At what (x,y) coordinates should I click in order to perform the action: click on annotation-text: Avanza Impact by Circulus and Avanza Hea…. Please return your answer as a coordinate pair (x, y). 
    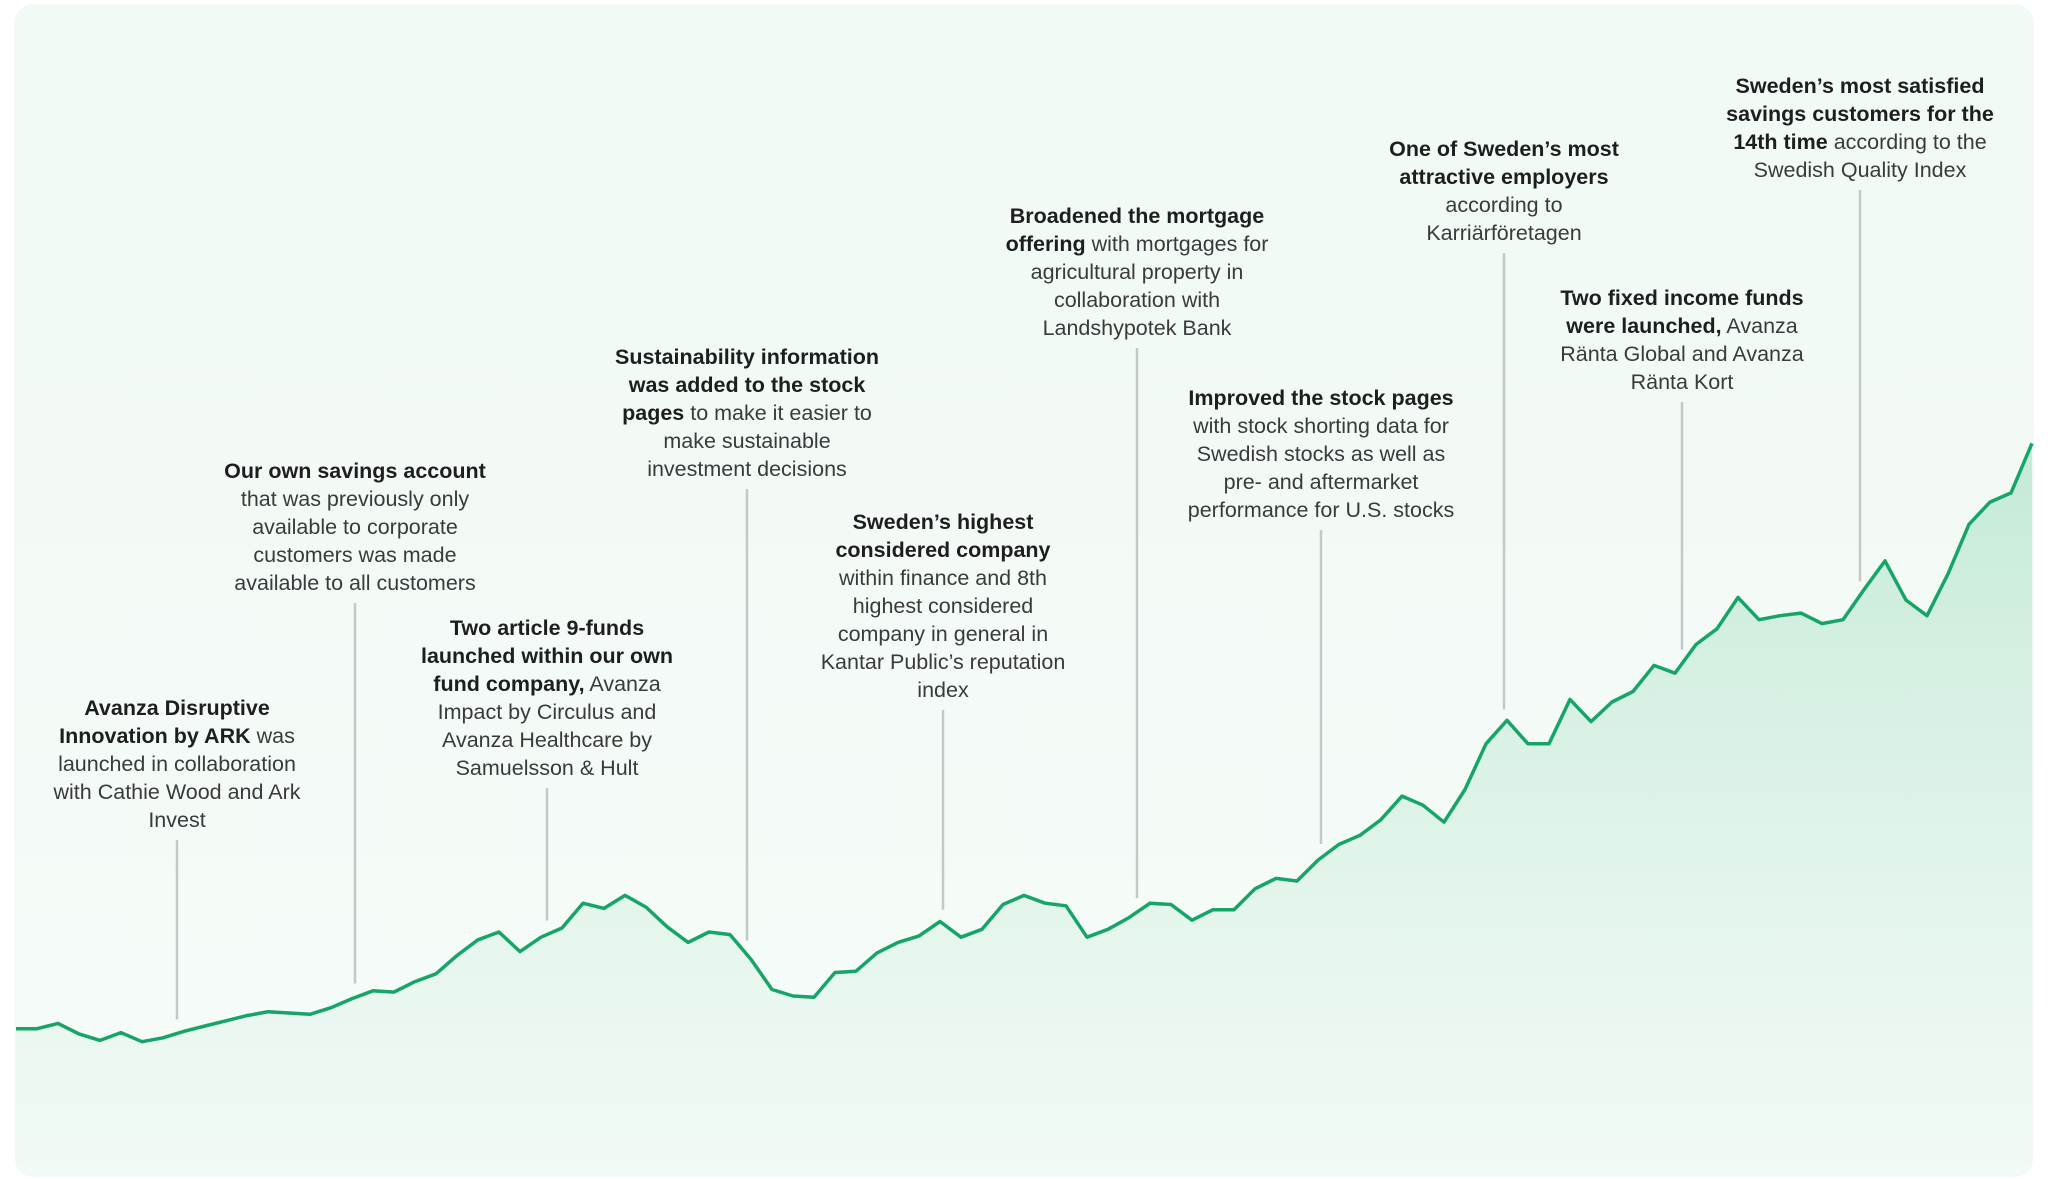
    Looking at the image, I should click on (549, 726).